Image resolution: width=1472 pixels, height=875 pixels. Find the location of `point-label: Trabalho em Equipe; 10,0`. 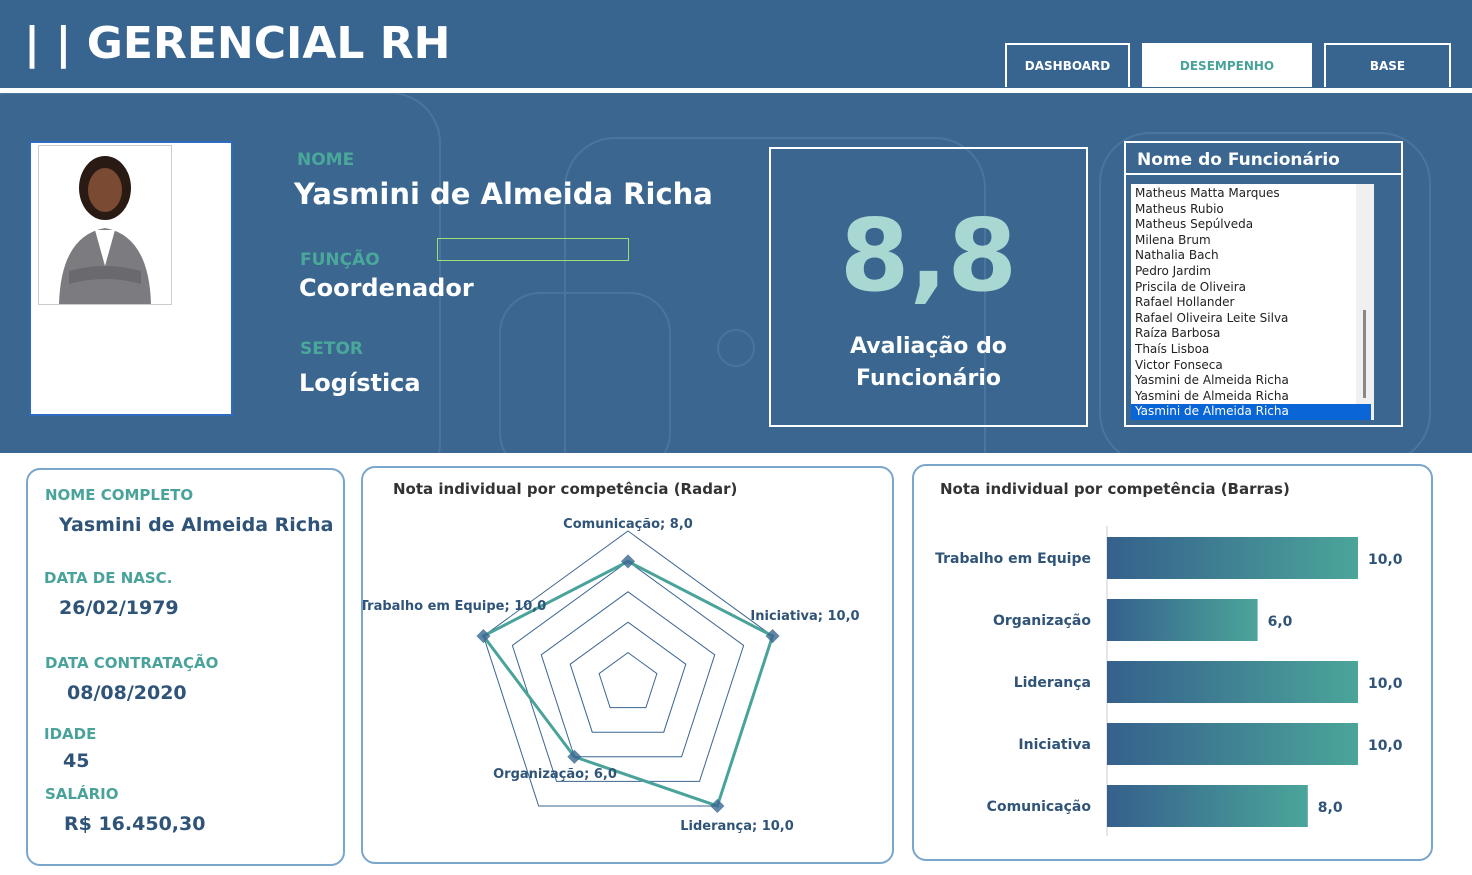

point-label: Trabalho em Equipe; 10,0 is located at coordinates (454, 606).